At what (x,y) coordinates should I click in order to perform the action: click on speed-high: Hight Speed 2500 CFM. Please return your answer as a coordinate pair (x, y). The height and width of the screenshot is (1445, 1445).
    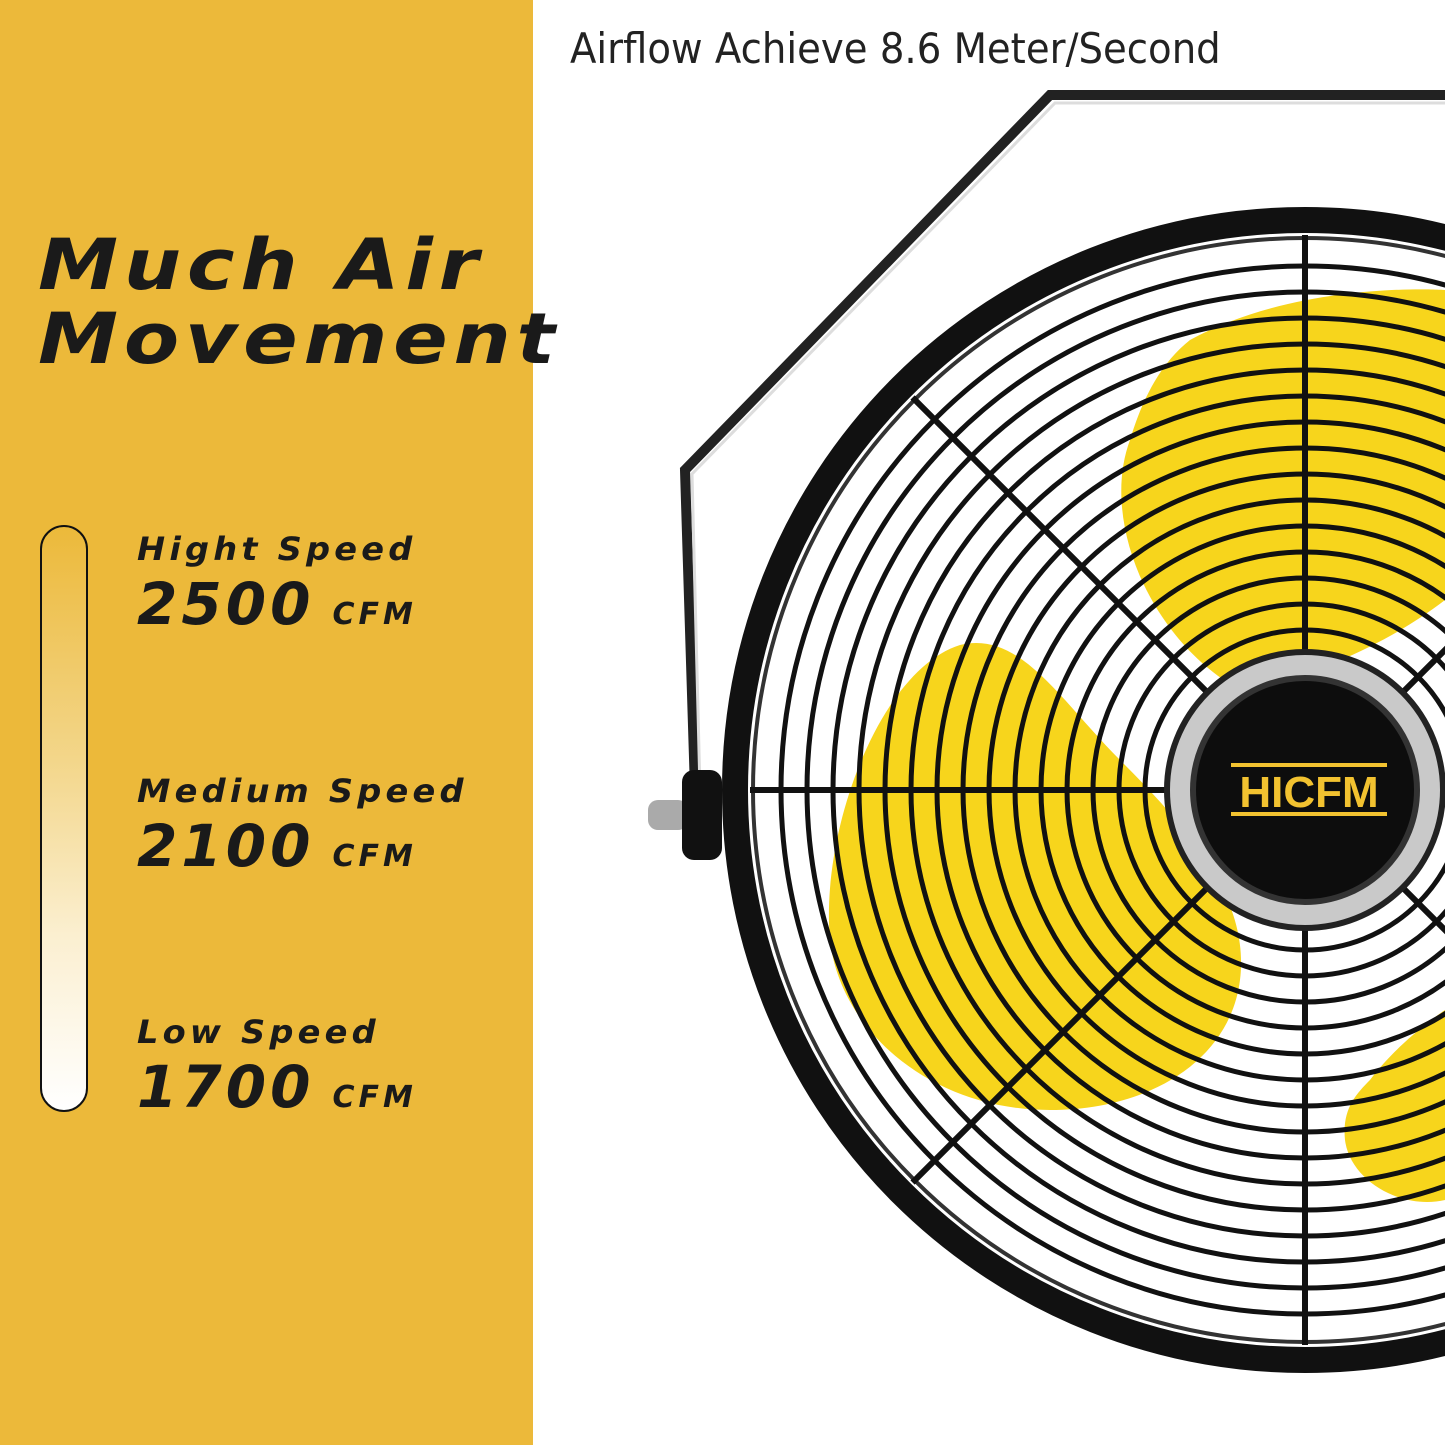
    Looking at the image, I should click on (277, 584).